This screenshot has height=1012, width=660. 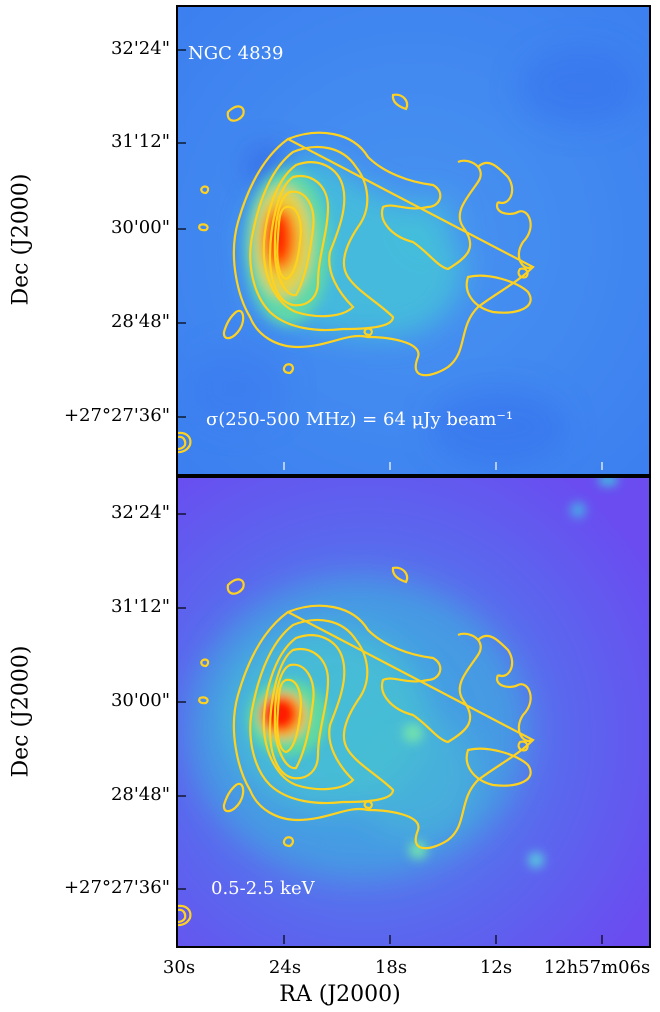 I want to click on xtick-4: 12s, so click(x=496, y=967).